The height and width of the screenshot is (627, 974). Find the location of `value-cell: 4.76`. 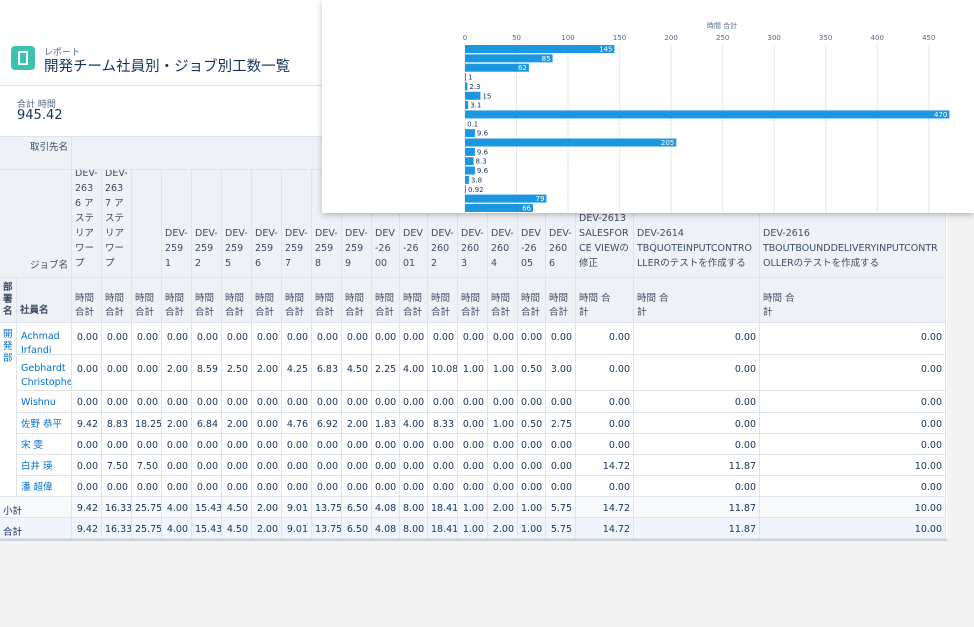

value-cell: 4.76 is located at coordinates (297, 423).